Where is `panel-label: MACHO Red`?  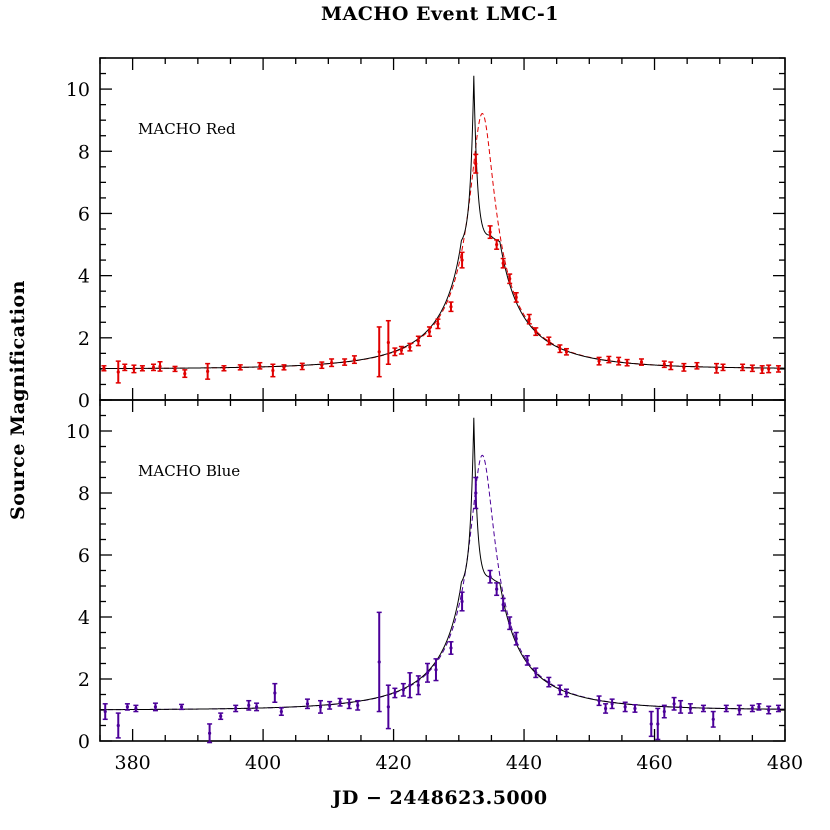
panel-label: MACHO Red is located at coordinates (187, 129).